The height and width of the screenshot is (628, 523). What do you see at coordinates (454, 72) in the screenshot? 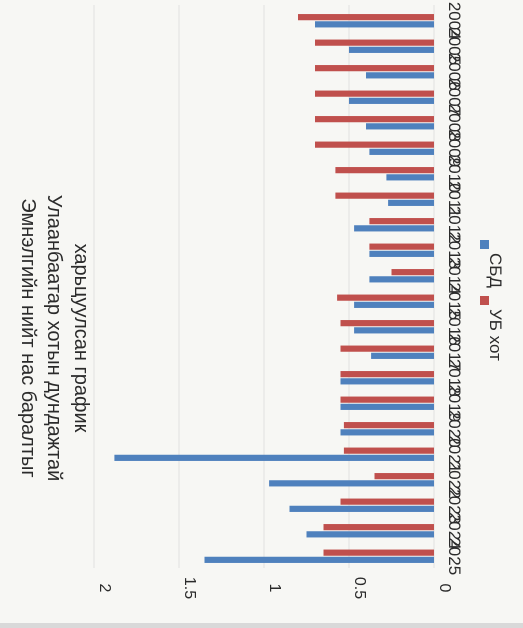
I see `category-label-2006: 2006` at bounding box center [454, 72].